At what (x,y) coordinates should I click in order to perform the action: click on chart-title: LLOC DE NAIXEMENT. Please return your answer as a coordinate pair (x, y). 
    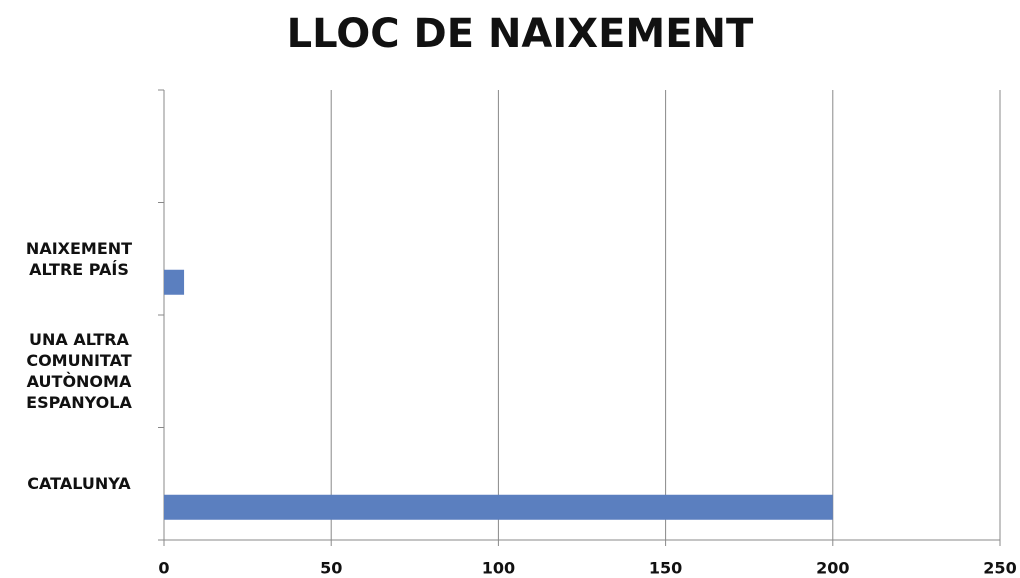
    Looking at the image, I should click on (520, 34).